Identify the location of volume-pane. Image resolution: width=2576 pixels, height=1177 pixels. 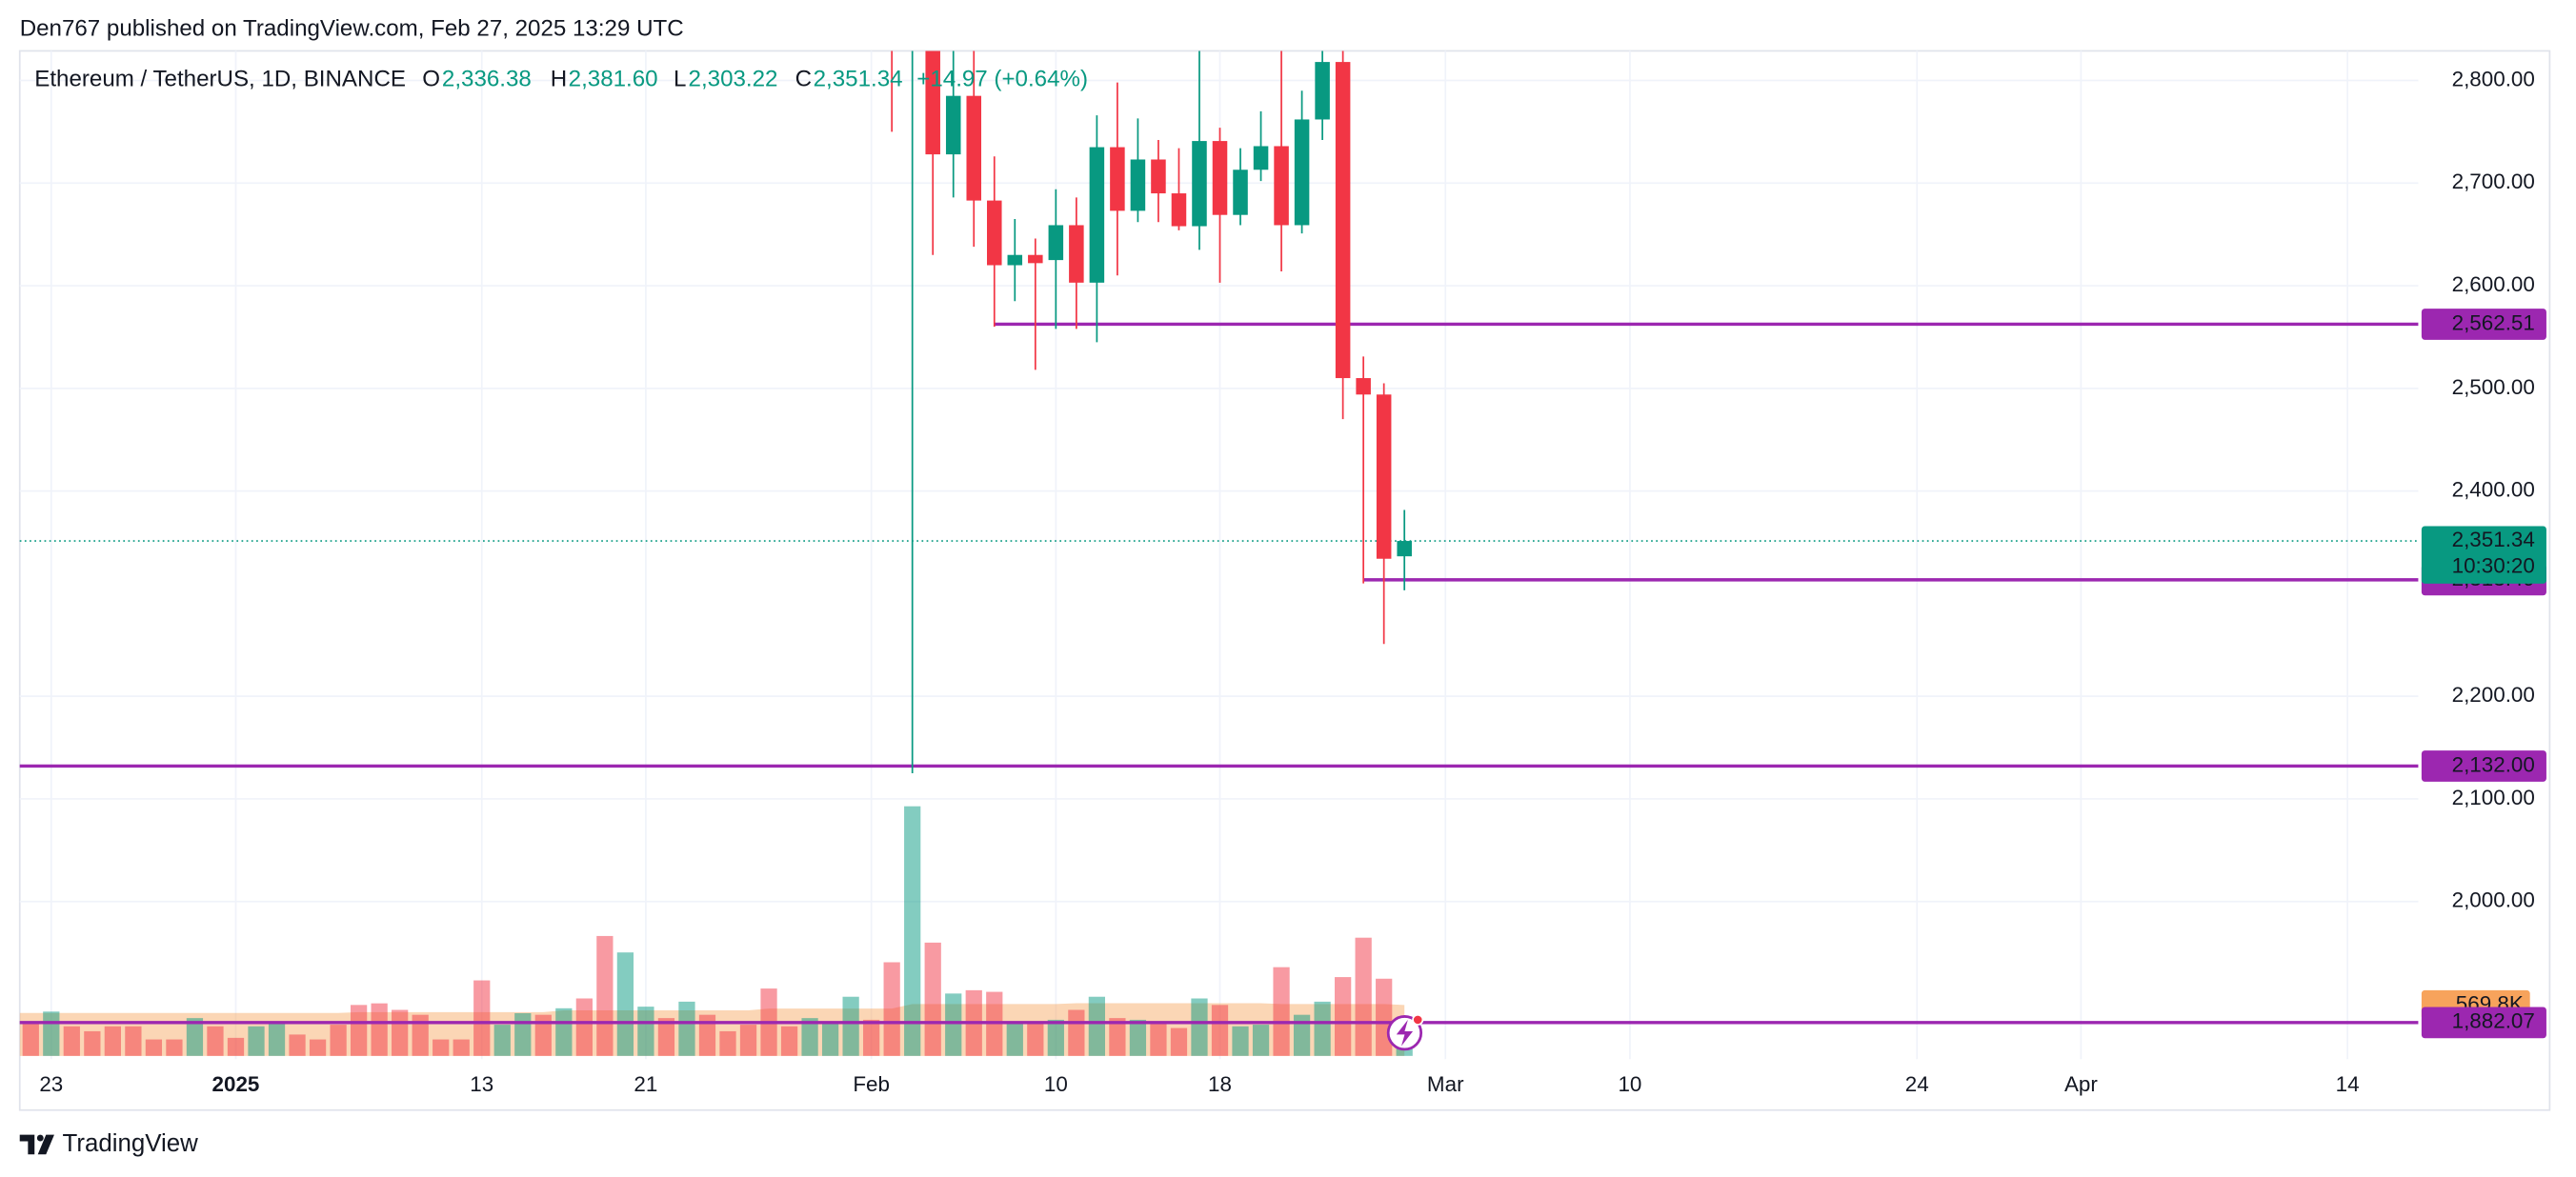
(716, 931).